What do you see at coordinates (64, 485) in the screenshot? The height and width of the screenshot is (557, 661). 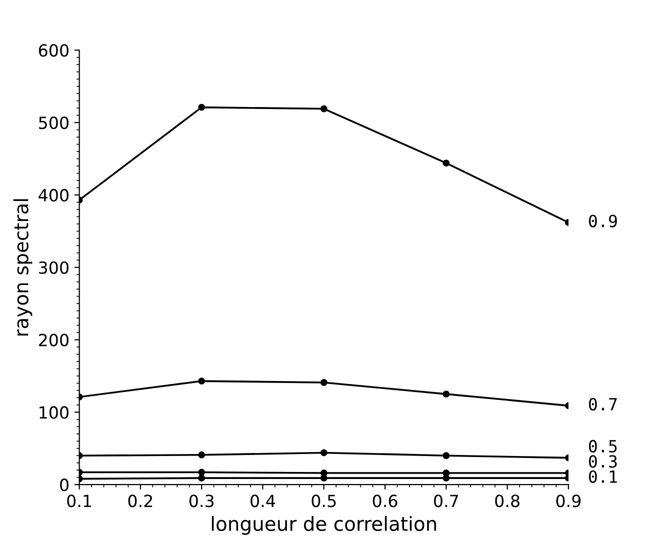 I see `y-tick-label: 0` at bounding box center [64, 485].